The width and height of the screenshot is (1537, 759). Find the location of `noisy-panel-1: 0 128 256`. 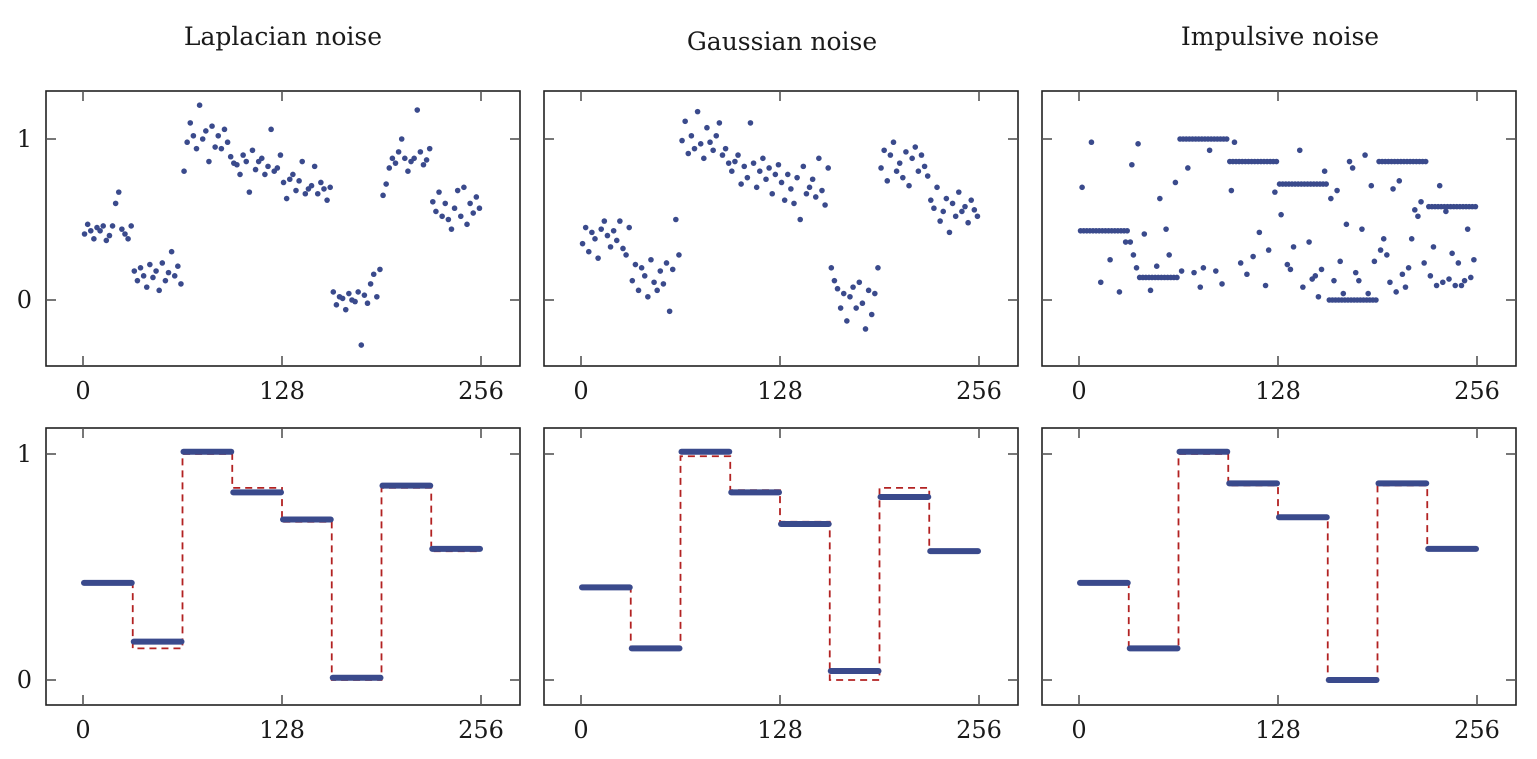

noisy-panel-1: 0 128 256 is located at coordinates (781, 247).